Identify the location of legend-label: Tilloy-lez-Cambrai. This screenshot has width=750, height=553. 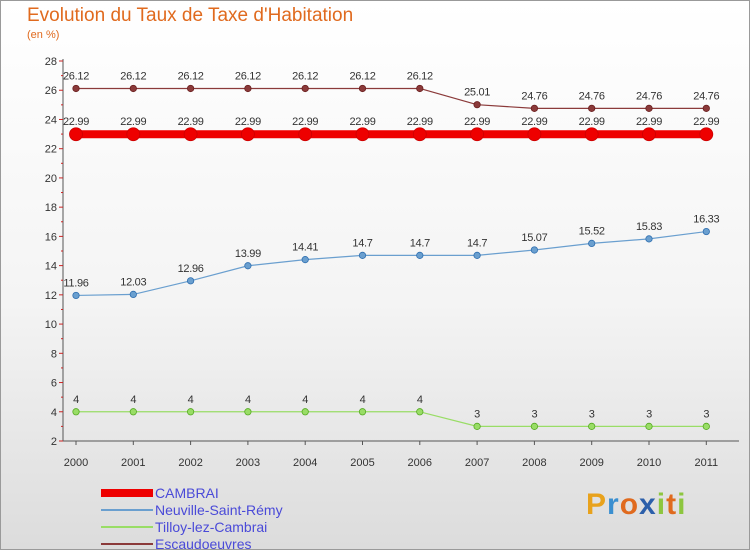
(211, 527).